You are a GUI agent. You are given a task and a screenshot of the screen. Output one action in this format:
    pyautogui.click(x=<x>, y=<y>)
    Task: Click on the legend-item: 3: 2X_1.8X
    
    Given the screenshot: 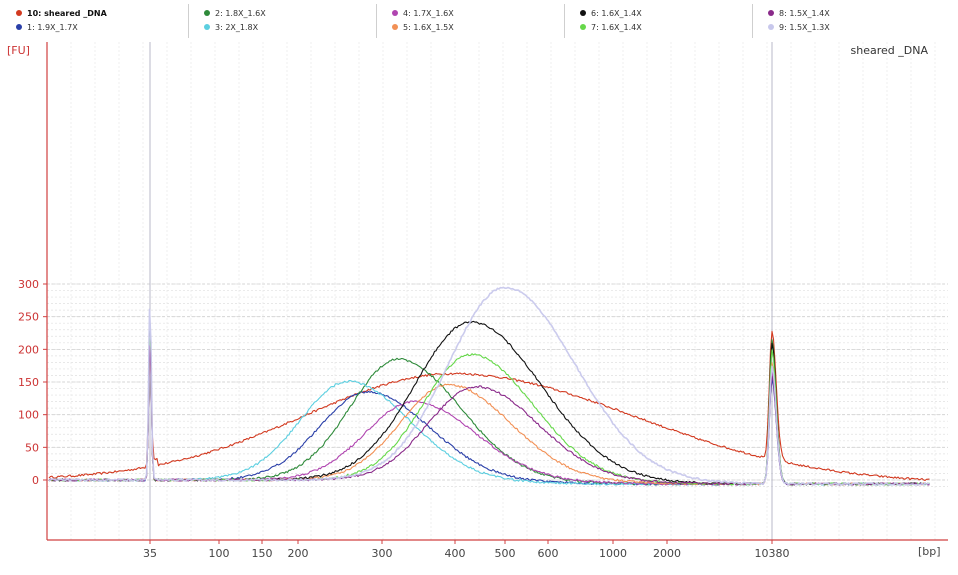 What is the action you would take?
    pyautogui.click(x=231, y=27)
    